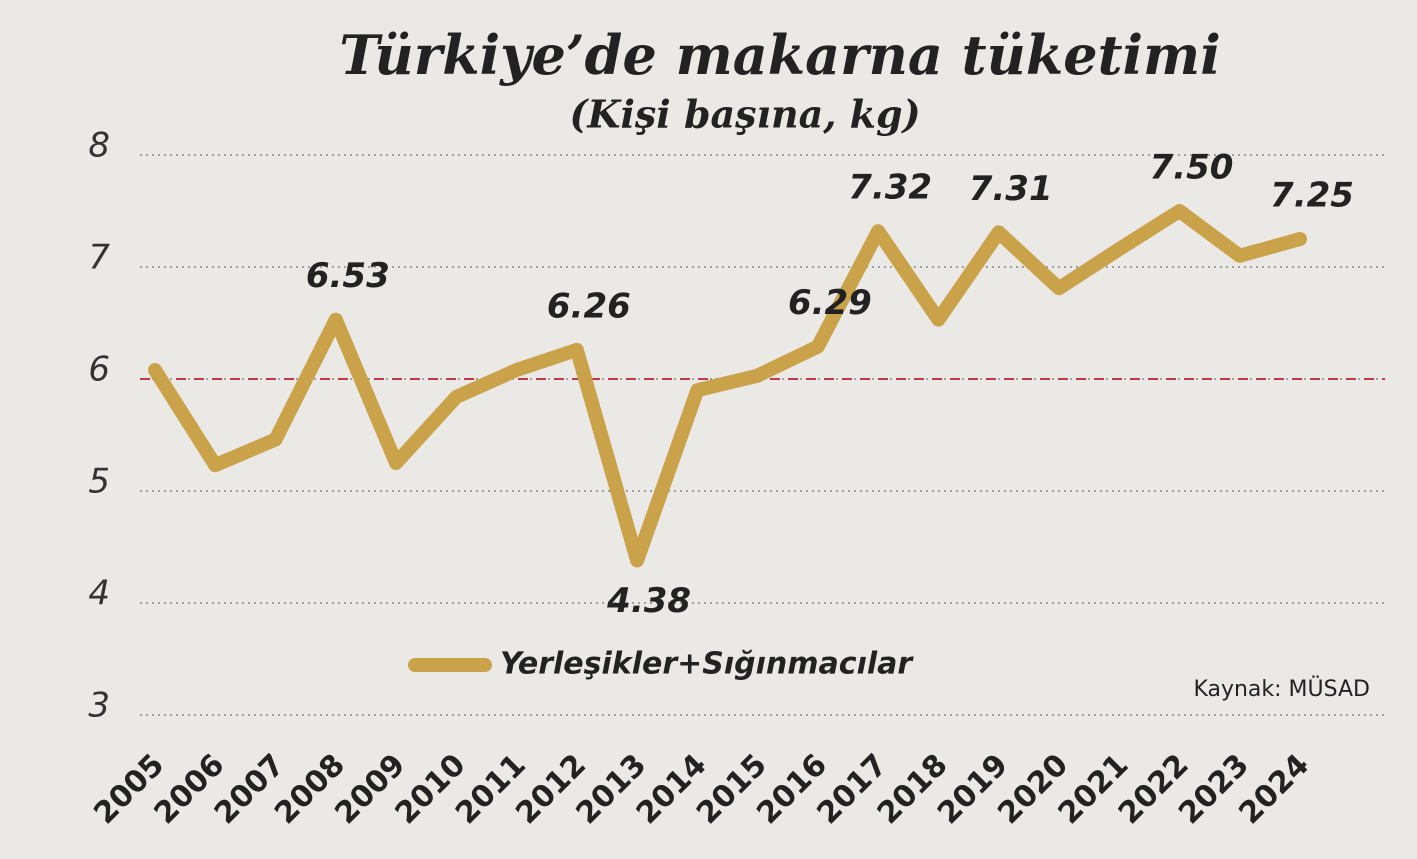  What do you see at coordinates (589, 306) in the screenshot?
I see `value-label: 6.26` at bounding box center [589, 306].